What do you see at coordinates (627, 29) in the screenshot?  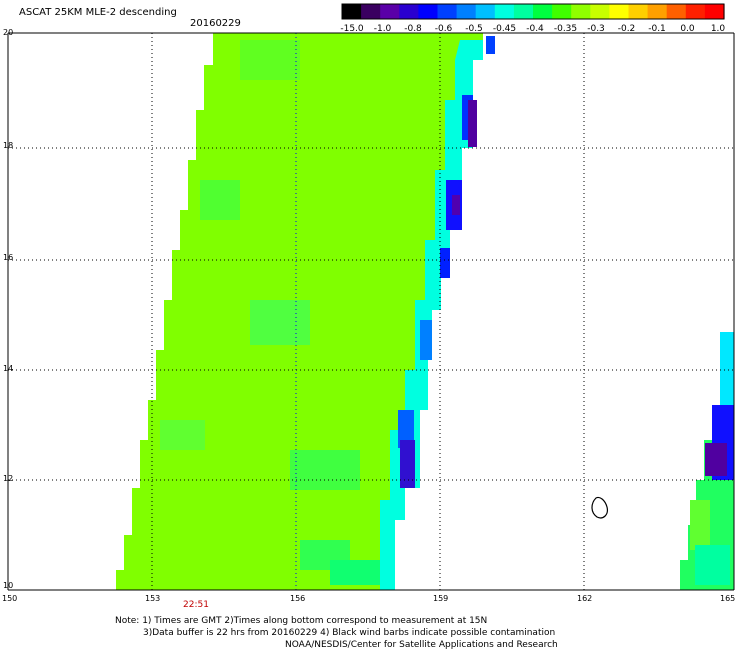 I see `colorbar-tick-label: -0.2` at bounding box center [627, 29].